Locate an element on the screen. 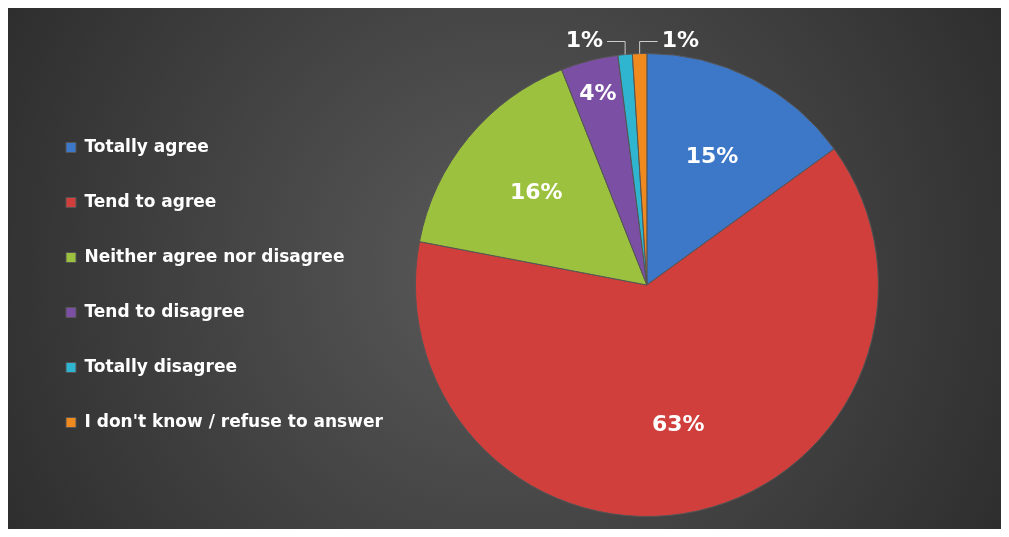 The height and width of the screenshot is (537, 1009). legend-label: Tend to agree is located at coordinates (150, 200).